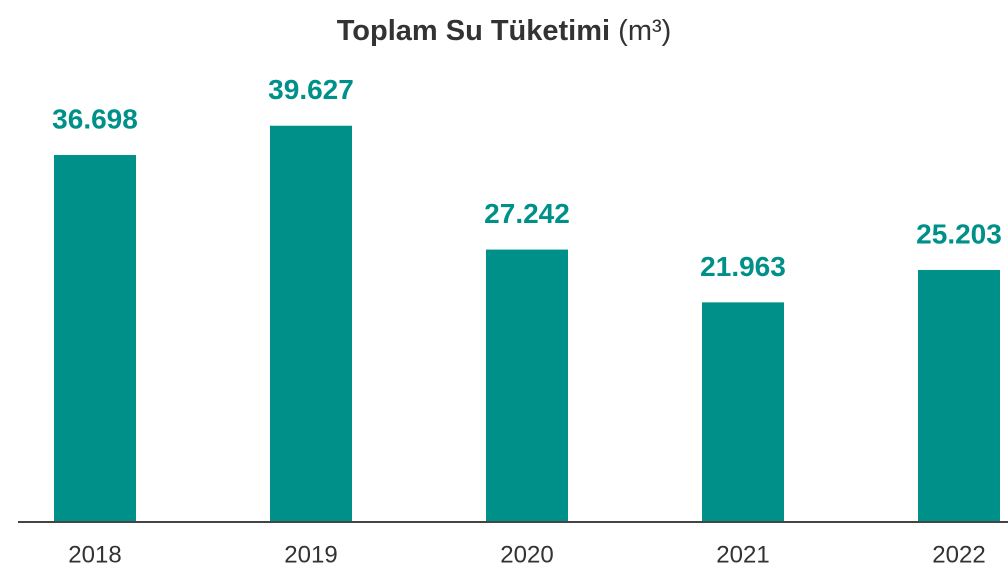 The height and width of the screenshot is (584, 1008). I want to click on x-tick-label: 2019, so click(310, 554).